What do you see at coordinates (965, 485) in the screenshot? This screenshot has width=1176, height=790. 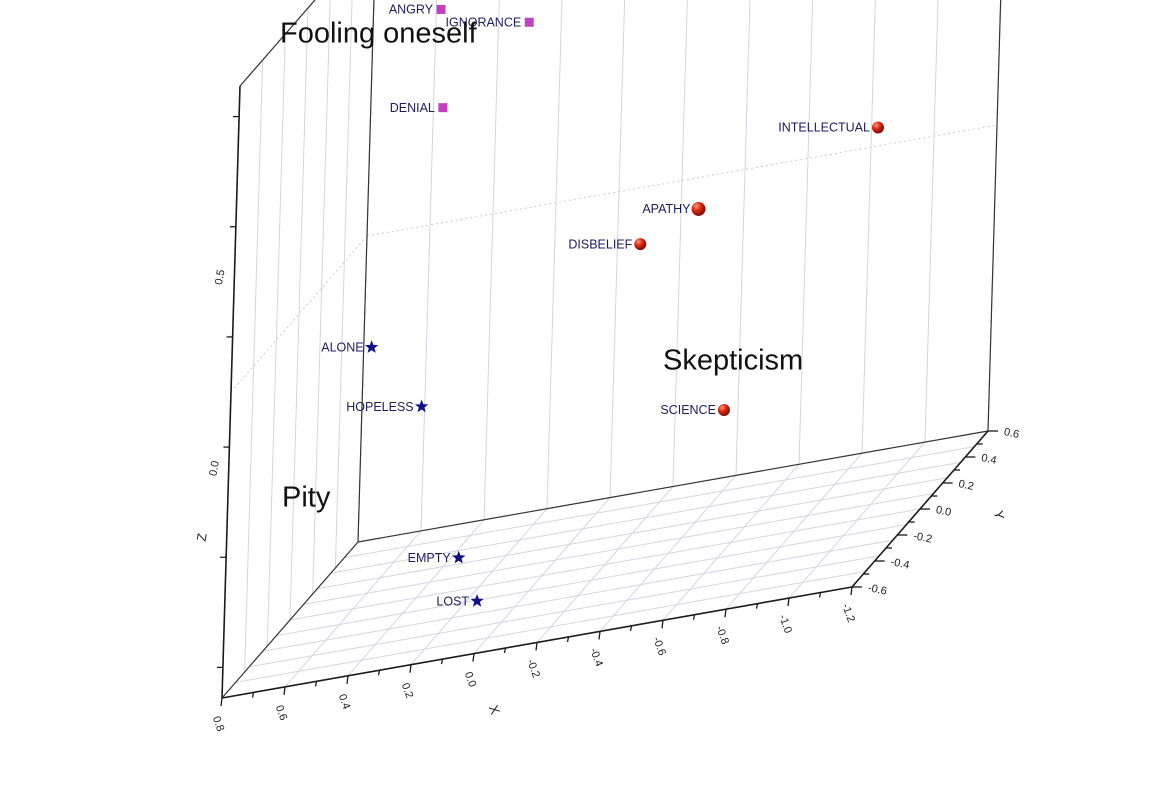 I see `y-tick-label: 0.2` at bounding box center [965, 485].